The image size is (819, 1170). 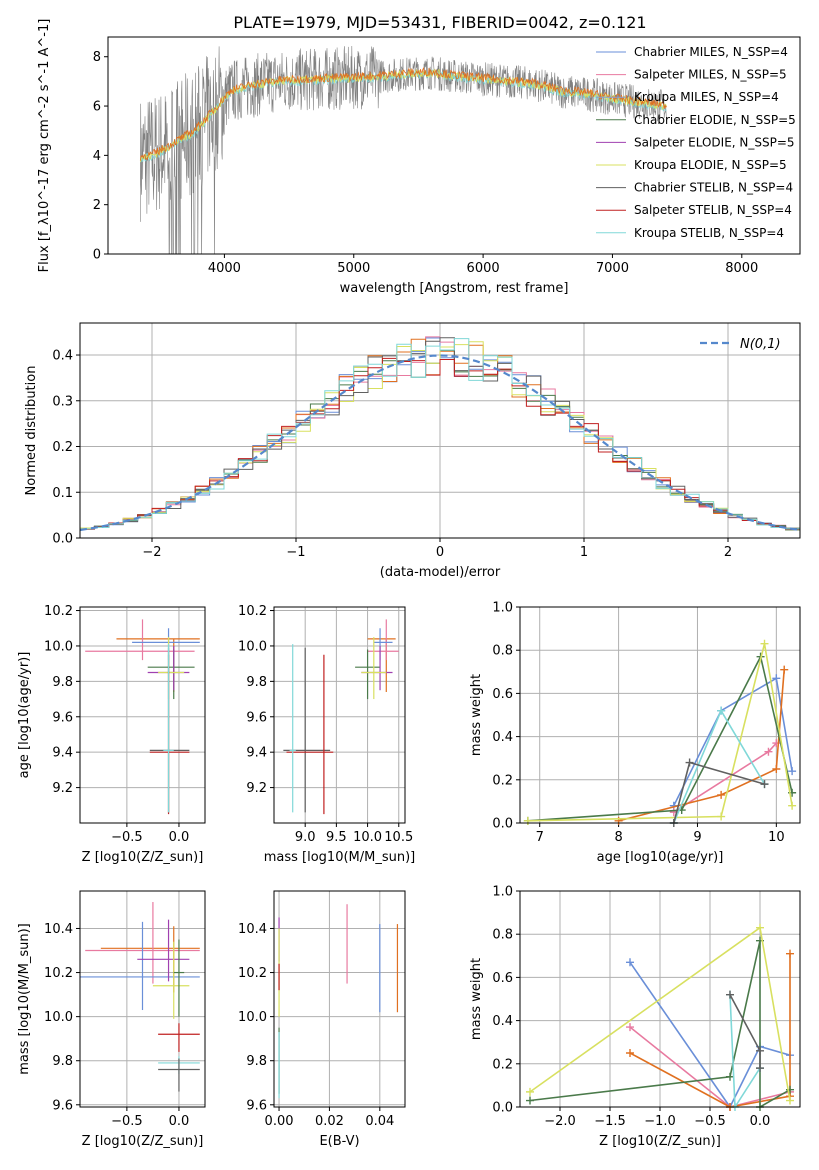 What do you see at coordinates (502, 935) in the screenshot?
I see `y-tick-label: 0.8` at bounding box center [502, 935].